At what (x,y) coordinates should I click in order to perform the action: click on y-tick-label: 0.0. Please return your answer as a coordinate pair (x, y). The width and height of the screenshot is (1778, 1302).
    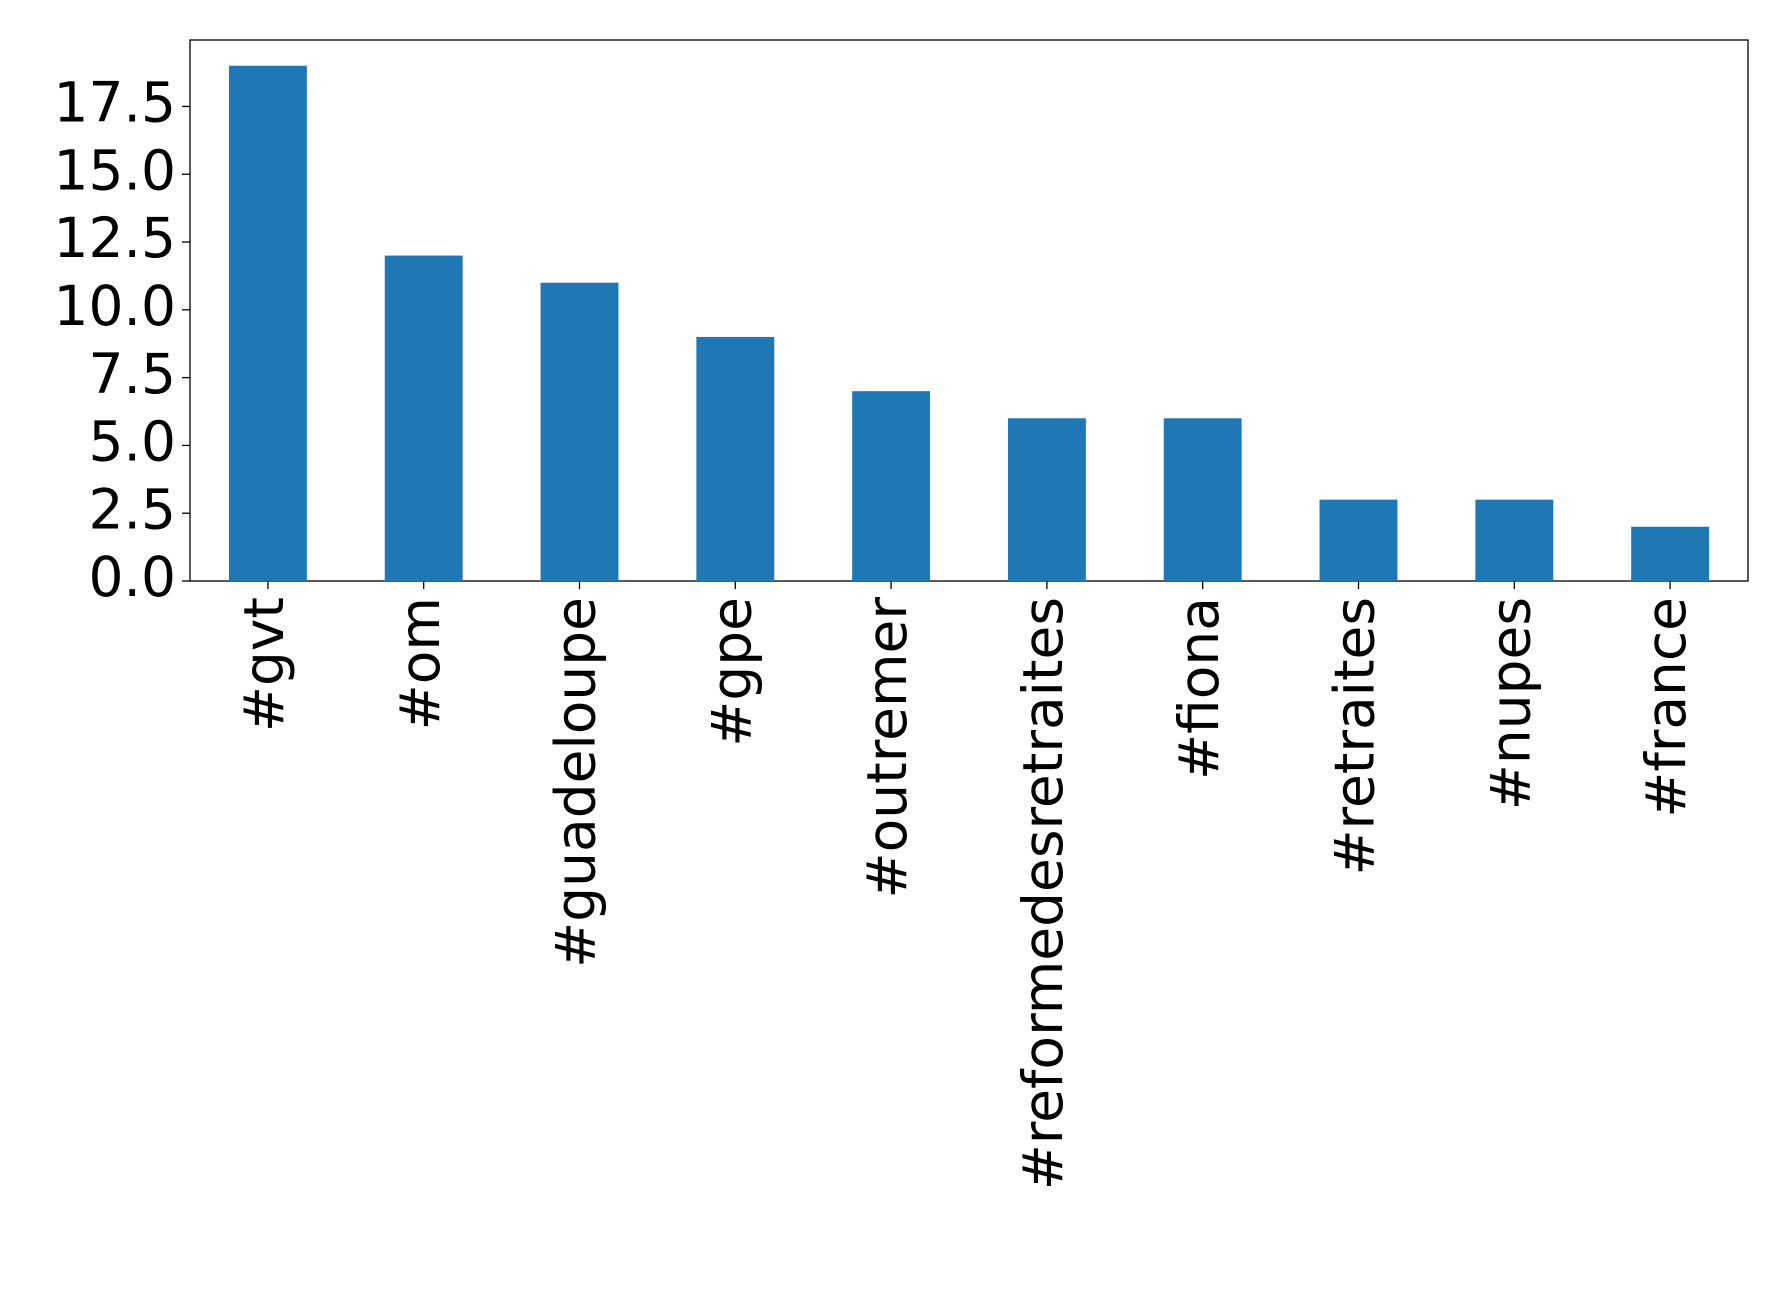
    Looking at the image, I should click on (132, 577).